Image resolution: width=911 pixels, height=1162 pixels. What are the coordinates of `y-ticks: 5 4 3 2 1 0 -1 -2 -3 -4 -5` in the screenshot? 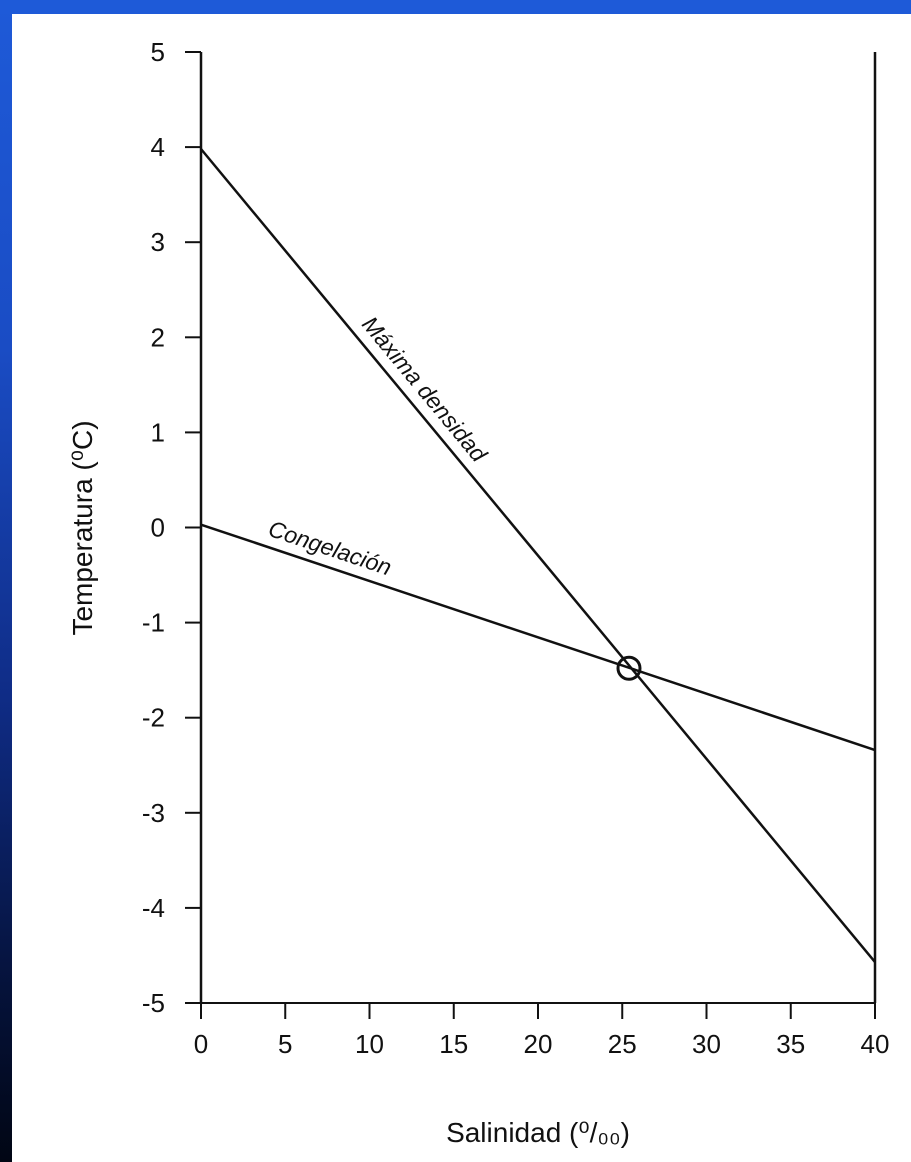 It's located at (171, 527).